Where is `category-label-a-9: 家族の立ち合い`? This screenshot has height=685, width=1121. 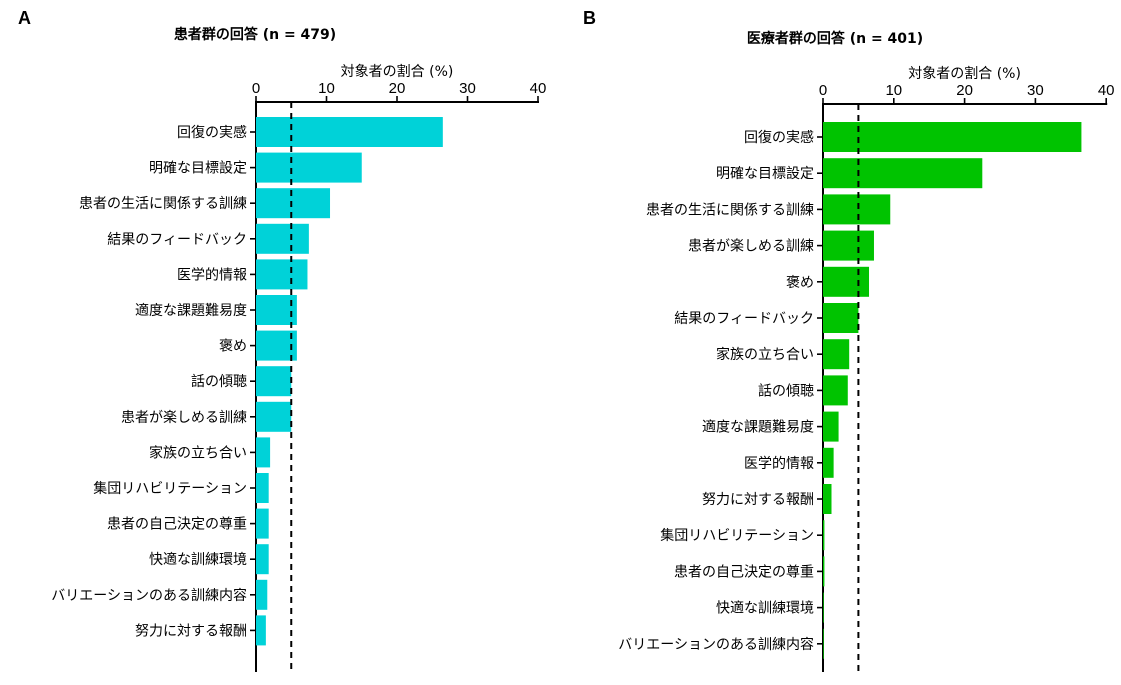
category-label-a-9: 家族の立ち合い is located at coordinates (198, 452).